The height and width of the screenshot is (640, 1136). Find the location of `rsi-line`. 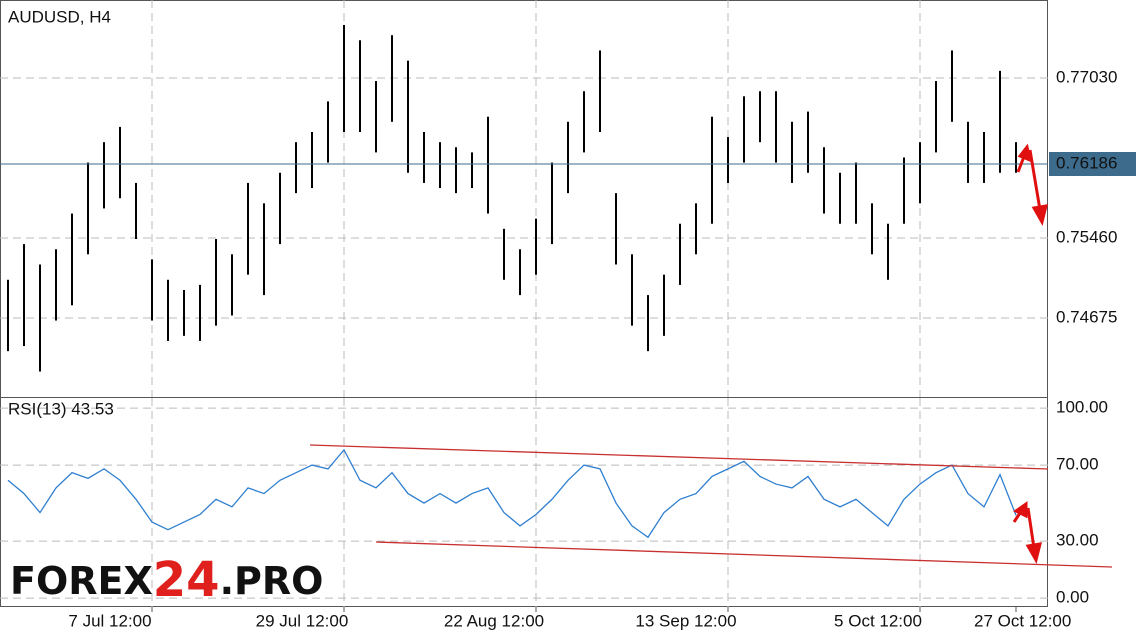

rsi-line is located at coordinates (512, 493).